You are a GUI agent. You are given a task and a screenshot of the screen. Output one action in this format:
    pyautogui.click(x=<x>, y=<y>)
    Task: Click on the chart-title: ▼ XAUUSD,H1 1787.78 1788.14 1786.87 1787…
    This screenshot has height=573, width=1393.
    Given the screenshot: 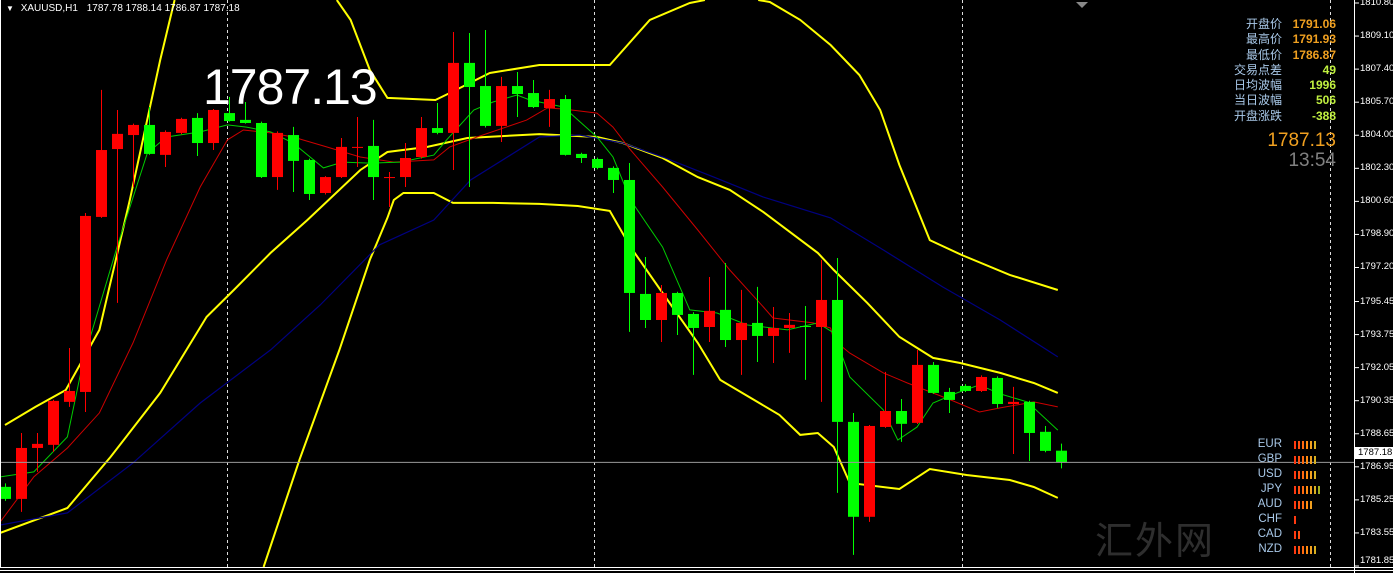 What is the action you would take?
    pyautogui.click(x=123, y=8)
    